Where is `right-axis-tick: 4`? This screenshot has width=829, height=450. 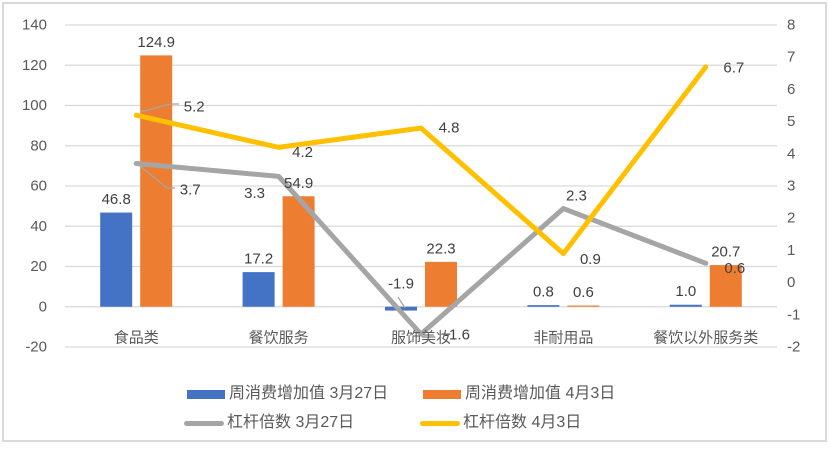 right-axis-tick: 4 is located at coordinates (791, 153).